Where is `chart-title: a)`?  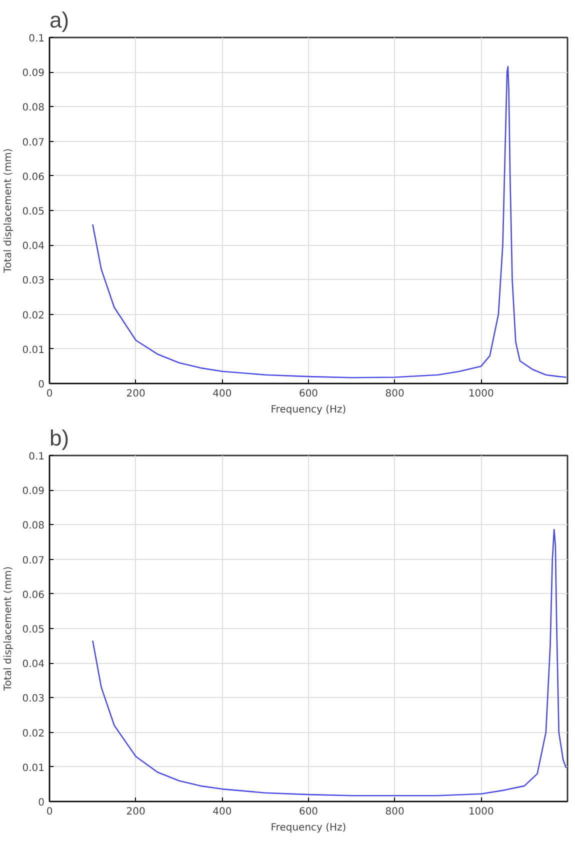 chart-title: a) is located at coordinates (60, 20).